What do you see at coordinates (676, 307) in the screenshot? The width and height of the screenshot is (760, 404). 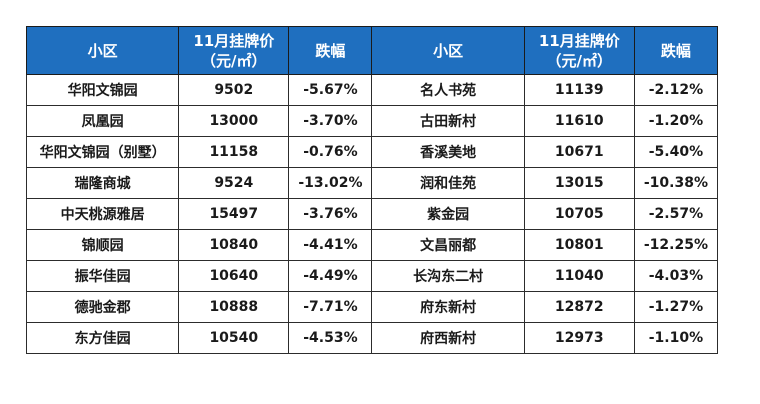 I see `price-change: -1.27%` at bounding box center [676, 307].